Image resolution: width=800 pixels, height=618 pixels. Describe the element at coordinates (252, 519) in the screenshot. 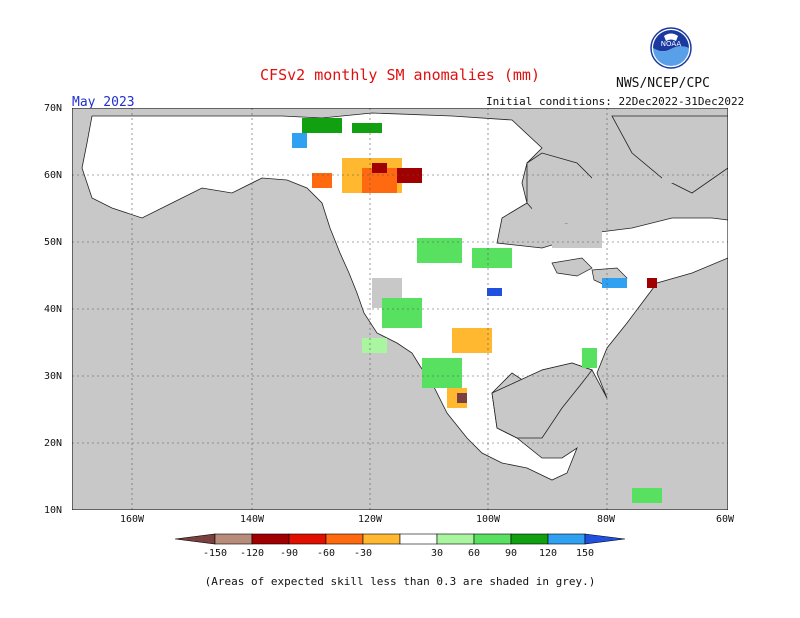

I see `lon-label-140w: 140W` at that location.